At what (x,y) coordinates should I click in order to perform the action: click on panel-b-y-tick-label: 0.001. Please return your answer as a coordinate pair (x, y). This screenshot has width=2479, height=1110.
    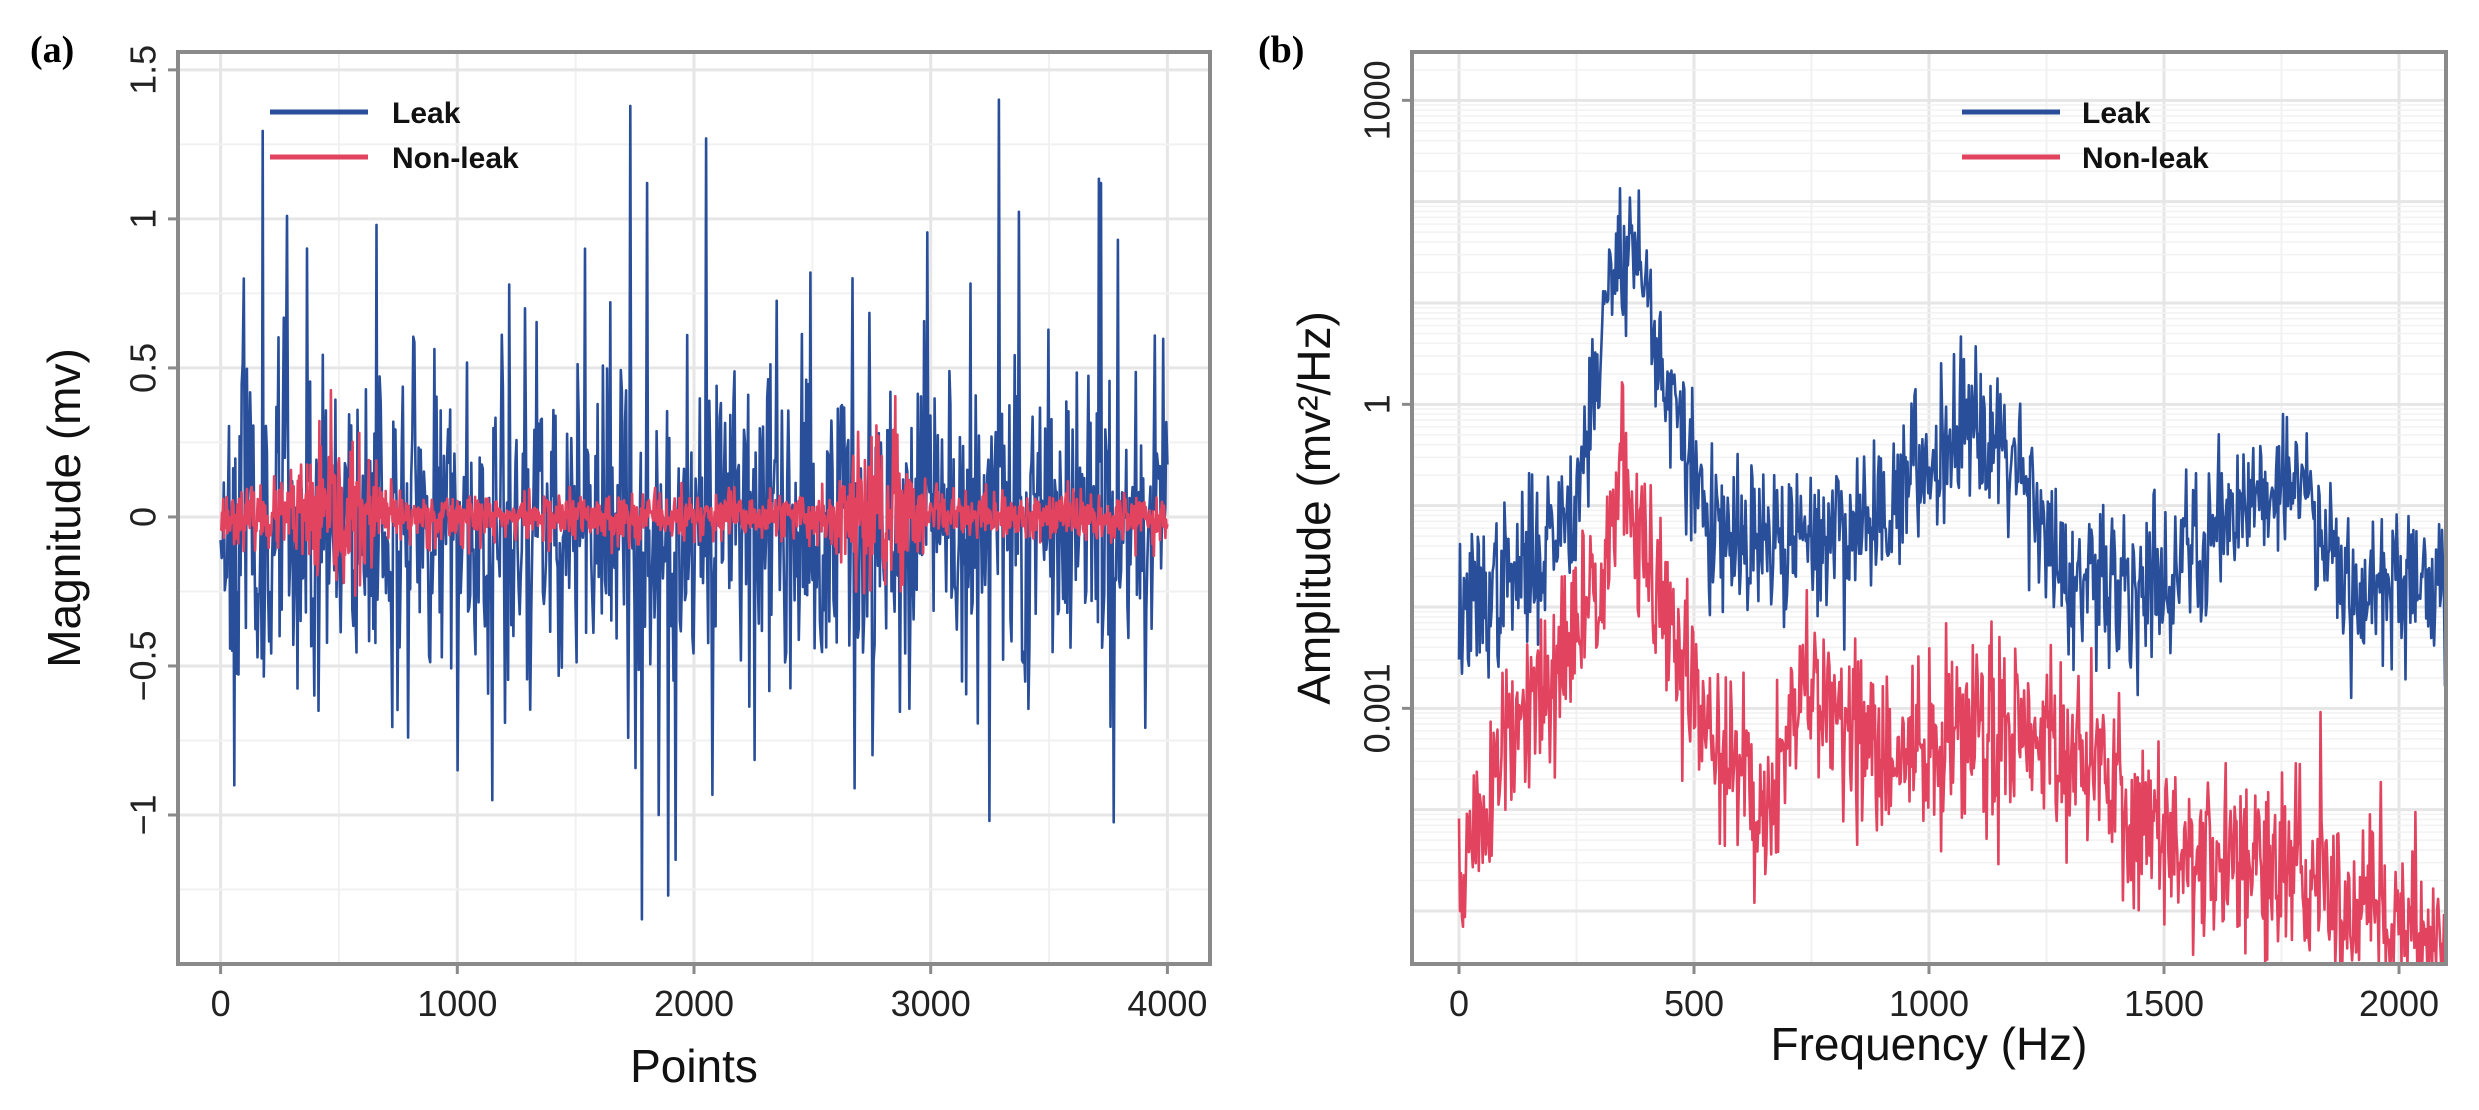
    Looking at the image, I should click on (1377, 708).